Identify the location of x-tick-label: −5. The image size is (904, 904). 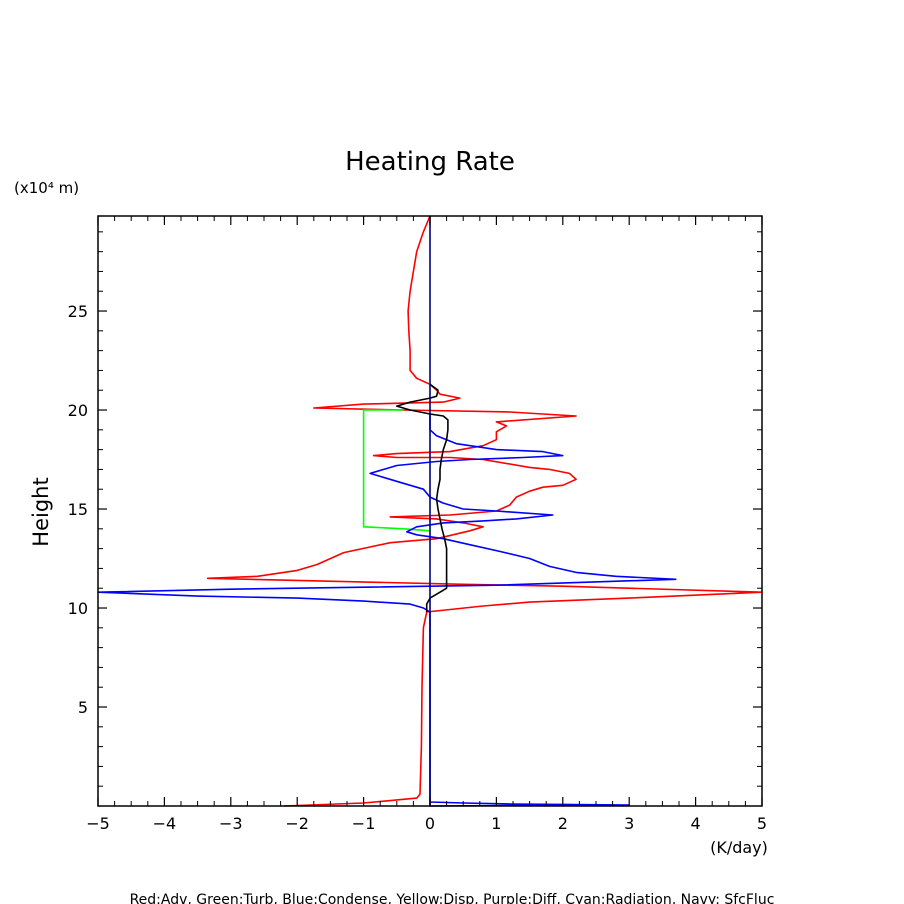
(98, 823).